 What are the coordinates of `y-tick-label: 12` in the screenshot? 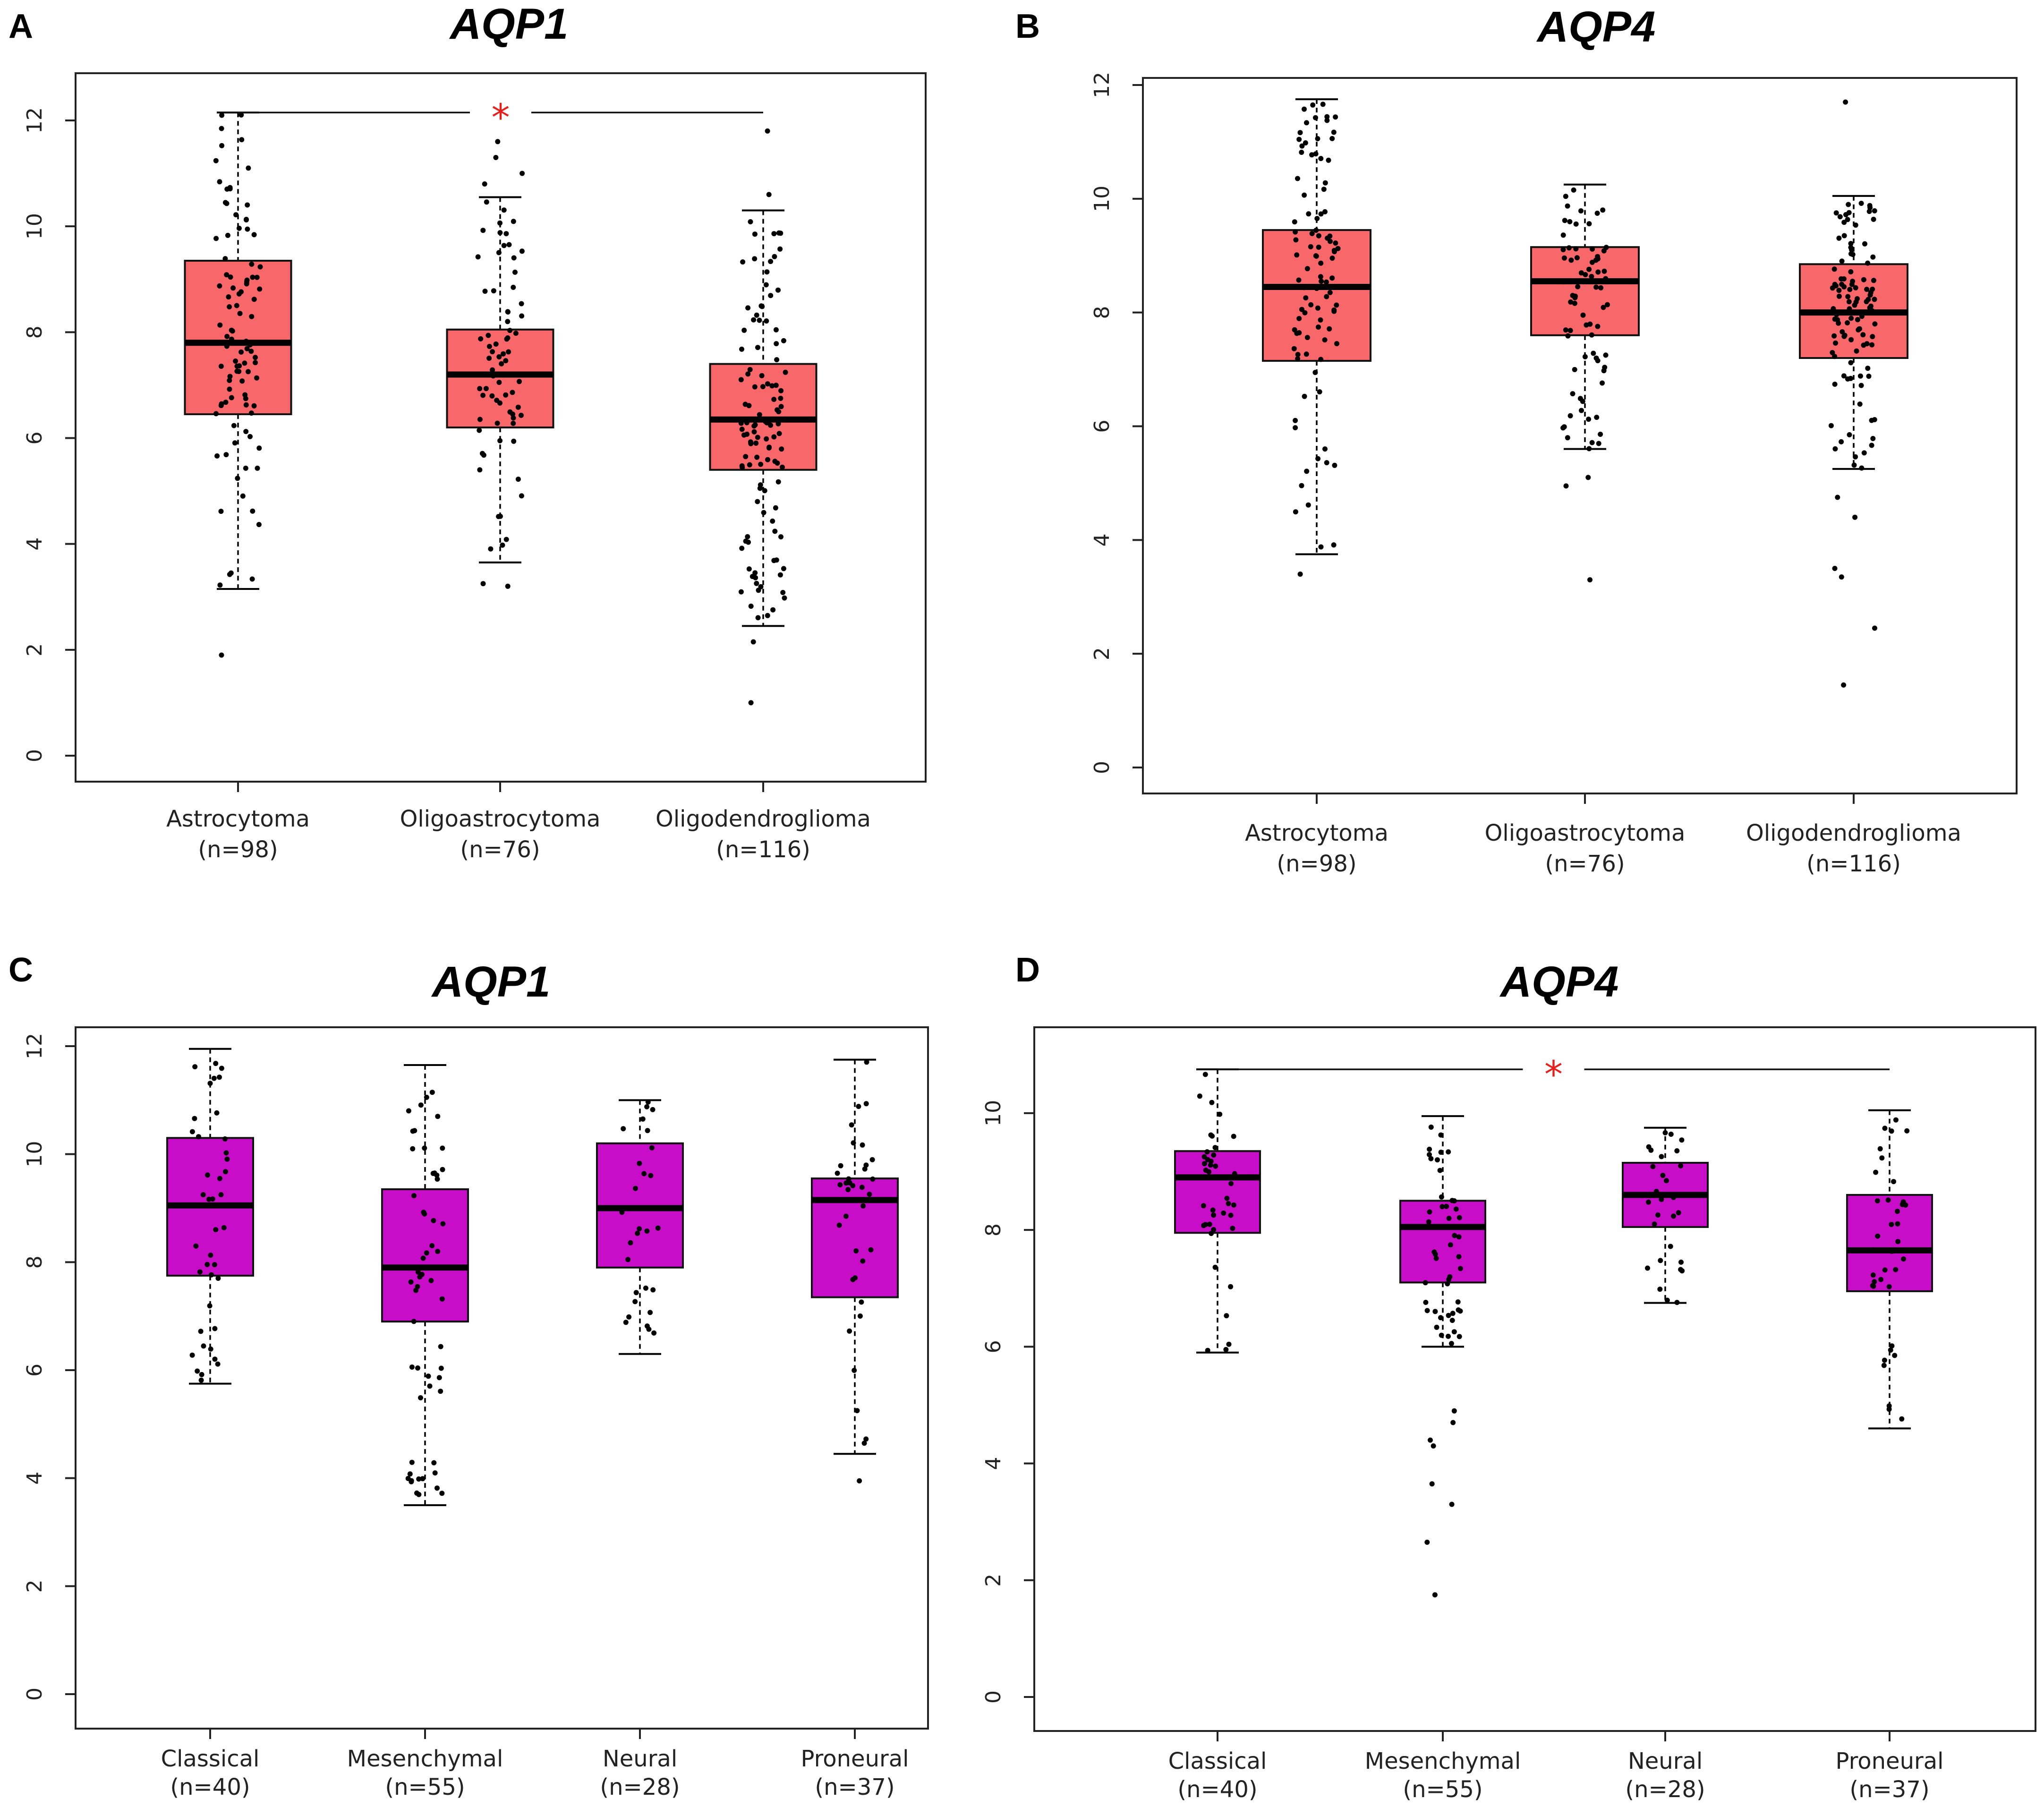 It's located at (1102, 85).